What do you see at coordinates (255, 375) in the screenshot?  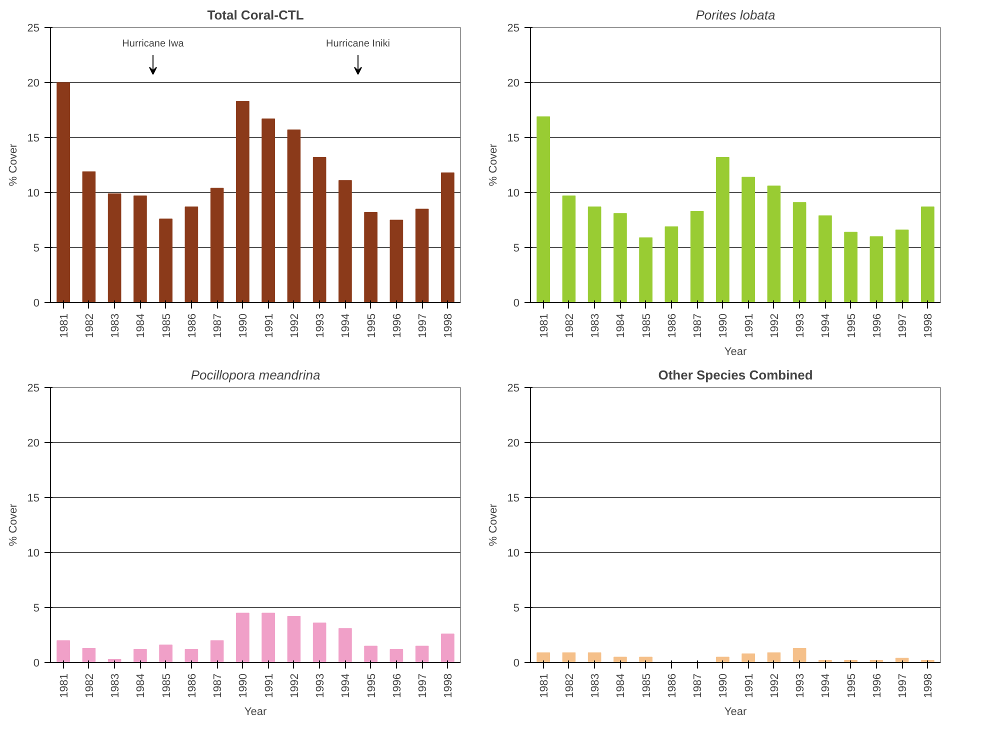 I see `chart-title: Pocillopora meandrina` at bounding box center [255, 375].